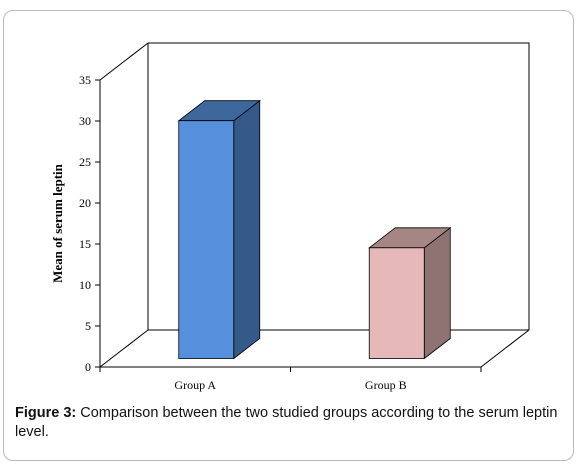  I want to click on y-tick-label: 20, so click(85, 203).